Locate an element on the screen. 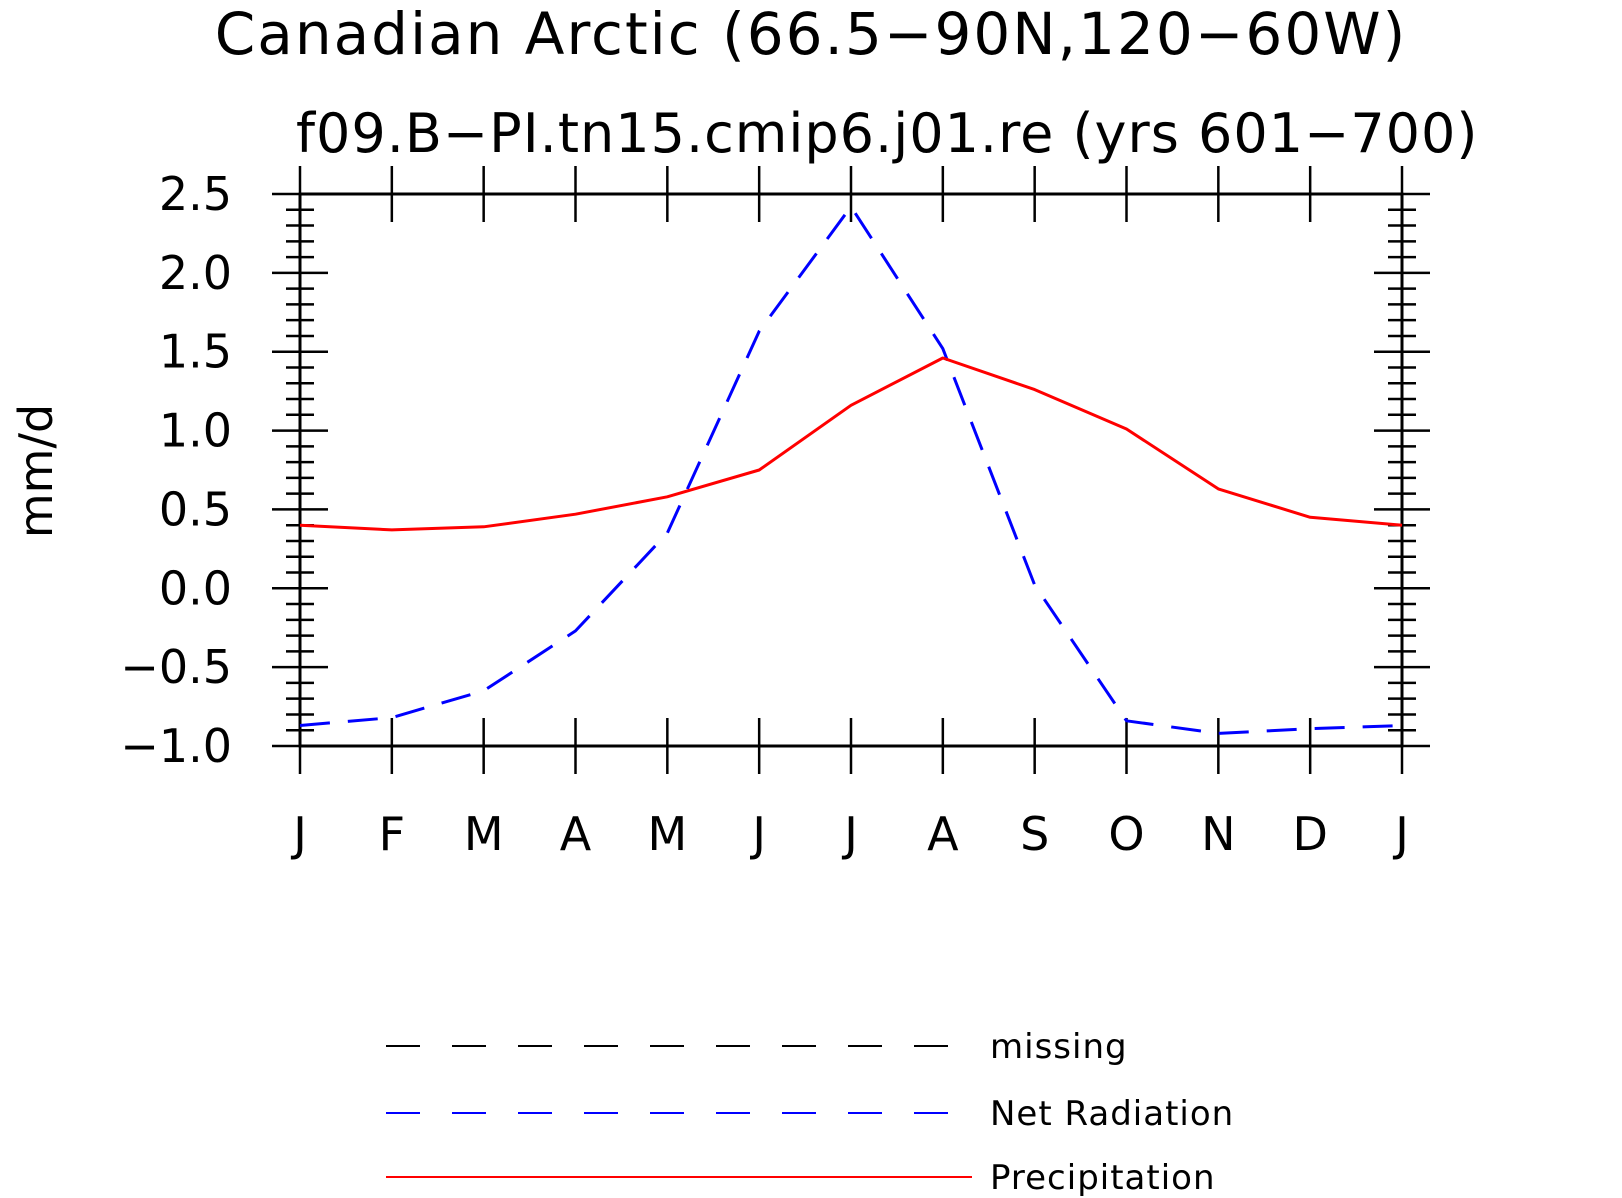 The height and width of the screenshot is (1198, 1622). y-tick-label: 1.5 is located at coordinates (195, 352).